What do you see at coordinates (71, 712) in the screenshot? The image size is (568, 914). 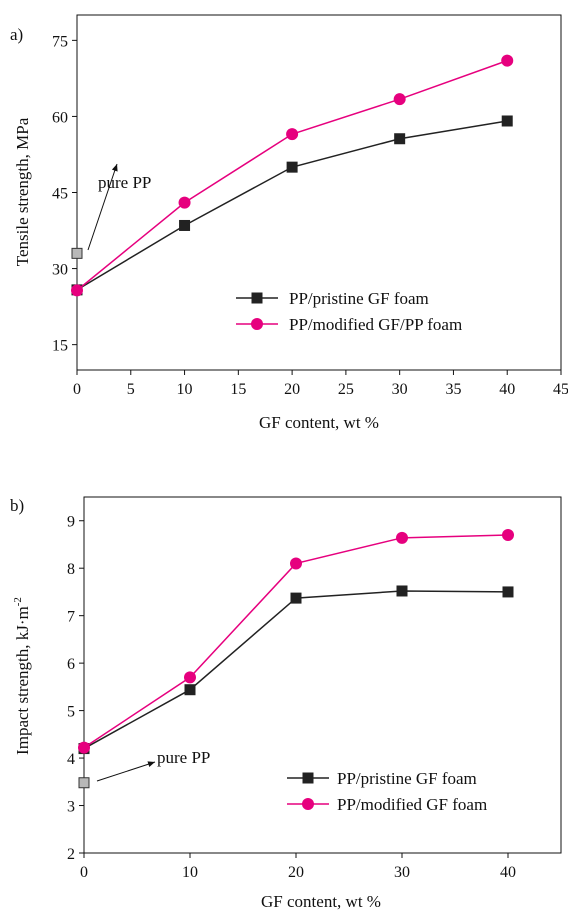 I see `panel-b-y-tick-label: 5` at bounding box center [71, 712].